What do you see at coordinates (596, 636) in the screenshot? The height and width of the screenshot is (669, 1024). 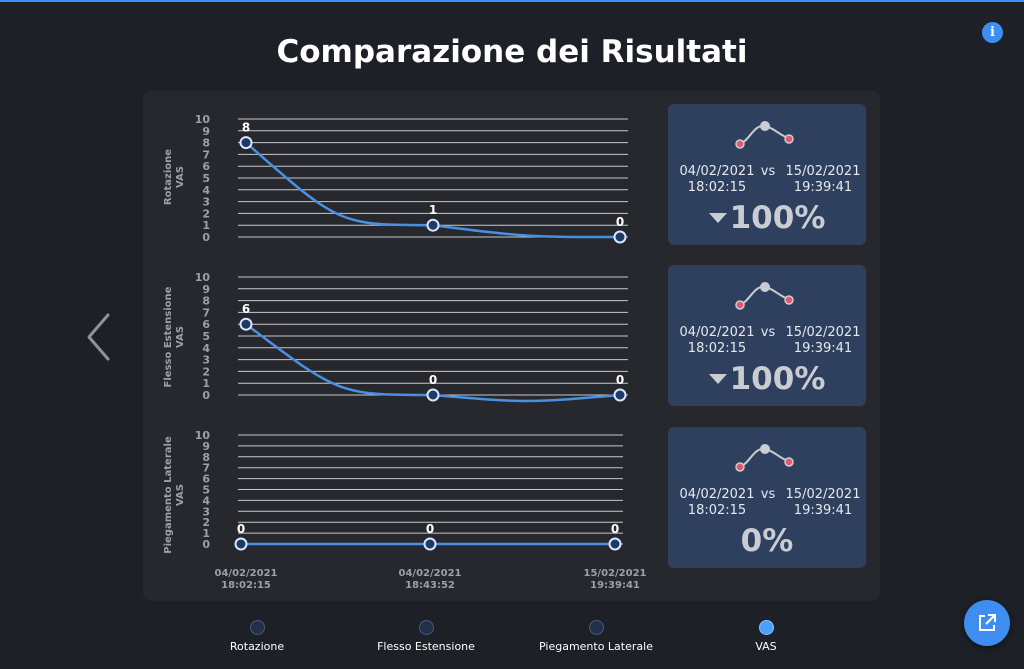 I see `legend-piegamento-laterale: Piegamento Laterale` at bounding box center [596, 636].